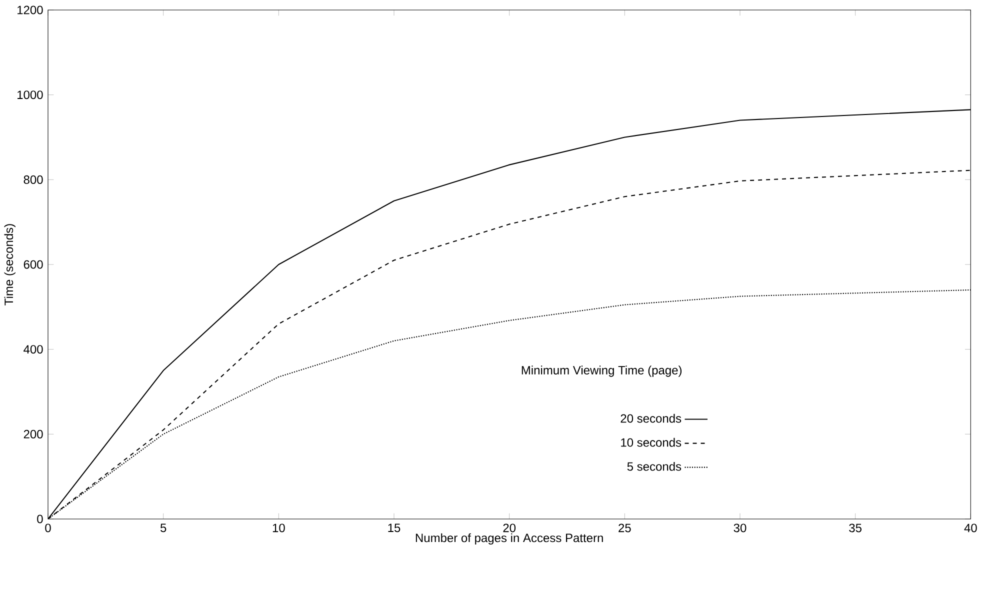 This screenshot has width=984, height=598. What do you see at coordinates (33, 349) in the screenshot?
I see `y-tick-label: 400` at bounding box center [33, 349].